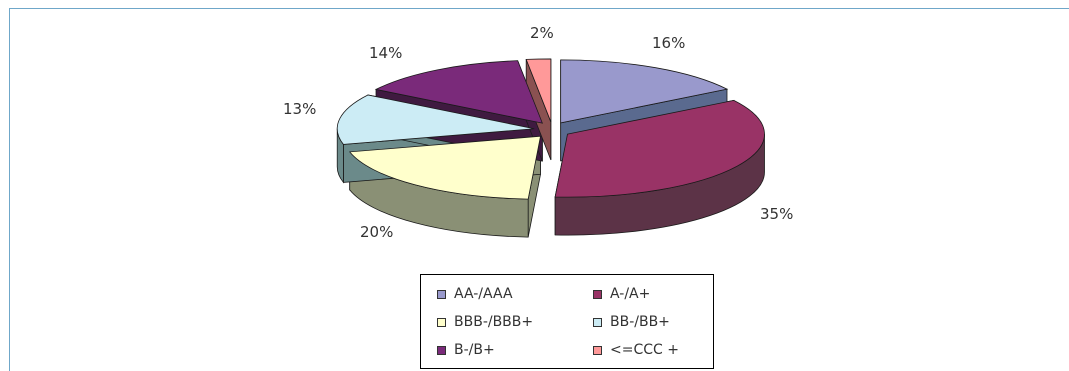 This screenshot has height=371, width=1069. What do you see at coordinates (435, 119) in the screenshot?
I see `slice-bb` at bounding box center [435, 119].